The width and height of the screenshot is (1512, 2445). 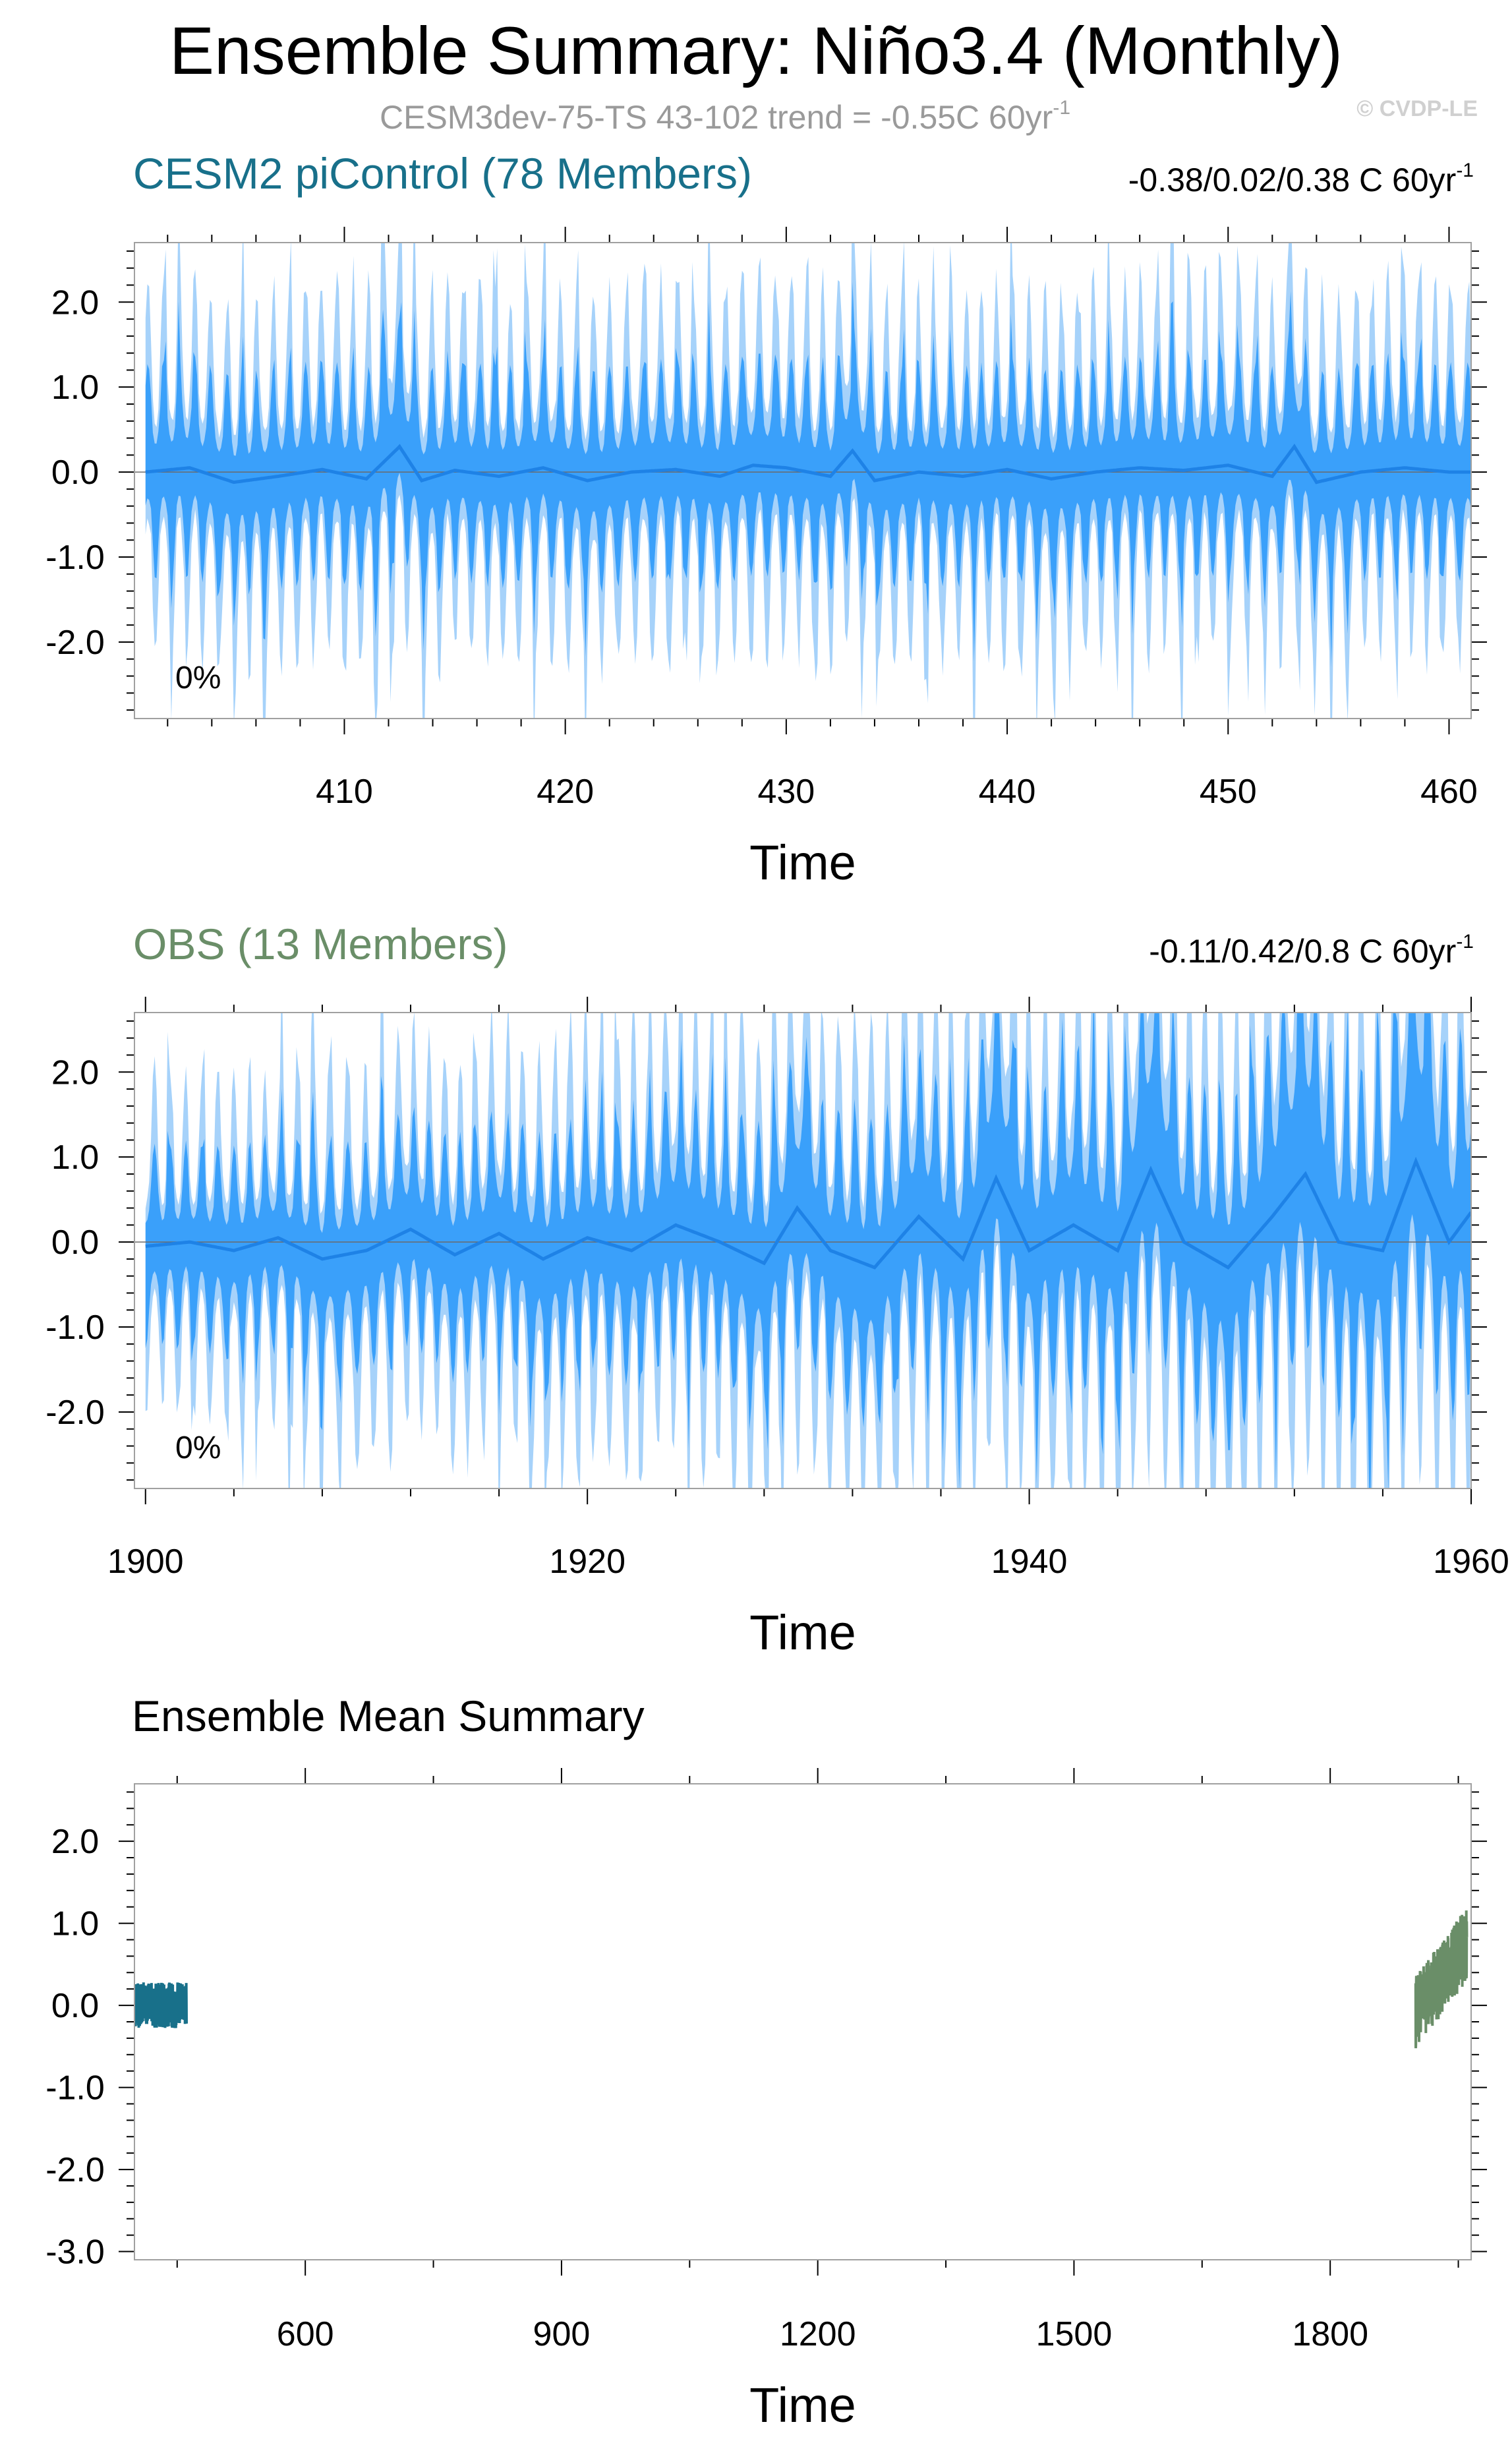 I want to click on obs-x-tick-label: 1900, so click(x=145, y=1562).